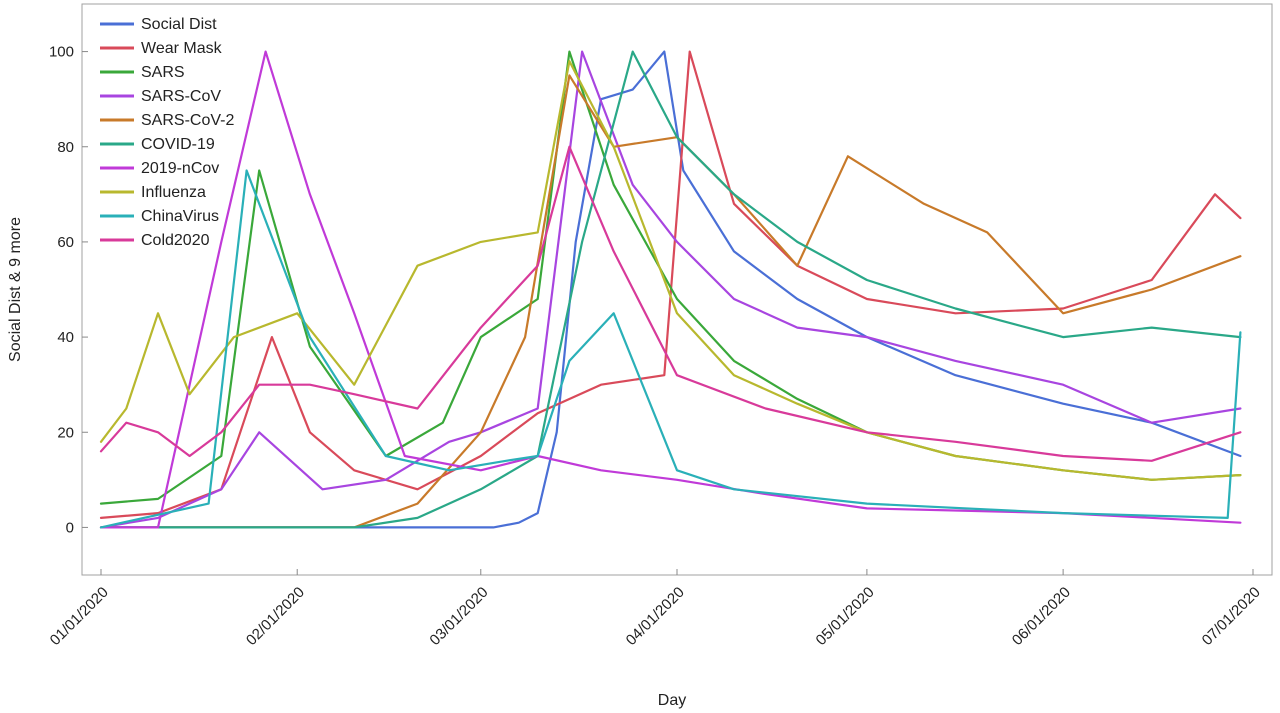 This screenshot has height=713, width=1280. Describe the element at coordinates (182, 48) in the screenshot. I see `legend-label: Wear Mask` at that location.